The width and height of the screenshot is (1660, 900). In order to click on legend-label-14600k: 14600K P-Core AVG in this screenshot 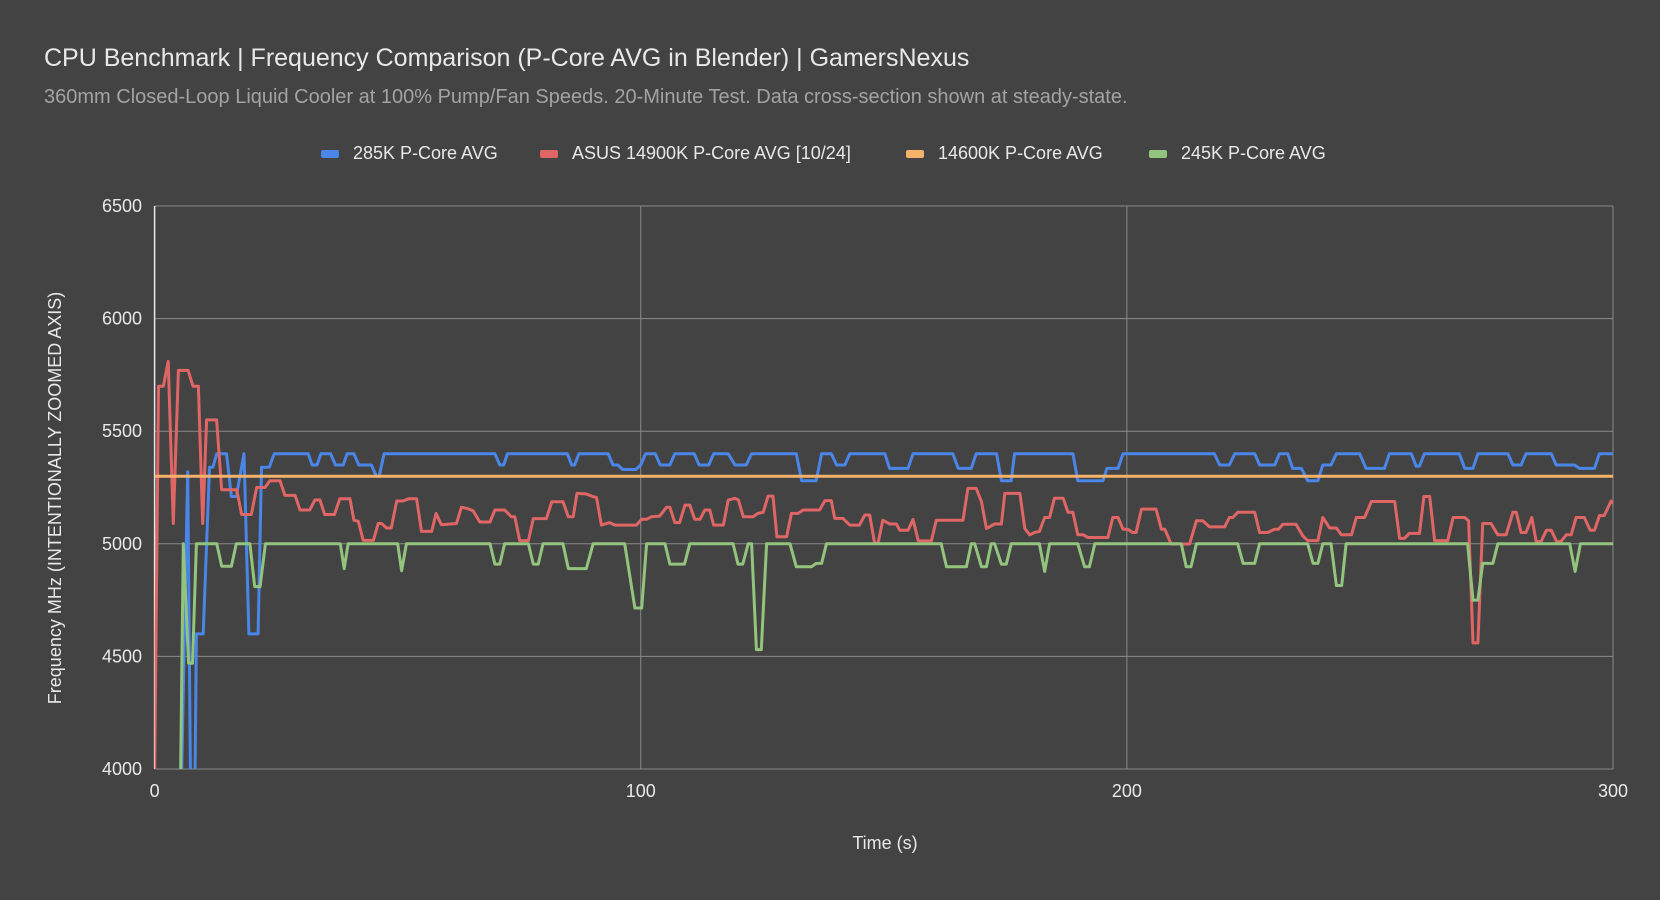, I will do `click(1020, 153)`.